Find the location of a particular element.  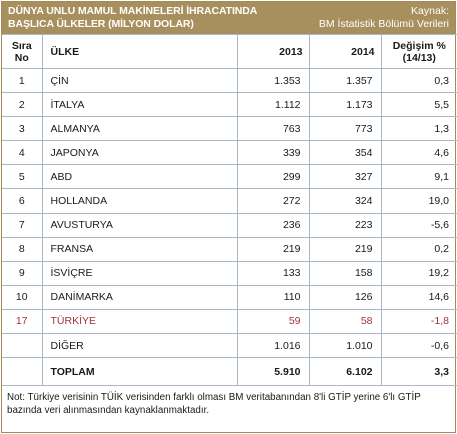

column-header-row: Sıra No ÜLKE 2013 2014 Değişim % (14/13) is located at coordinates (229, 51).